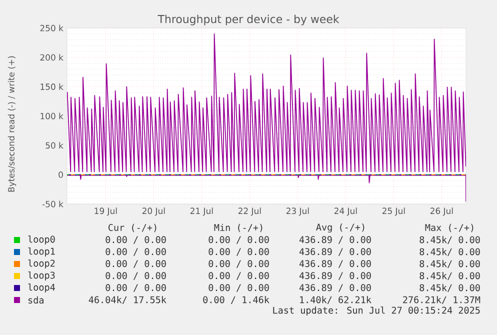  Describe the element at coordinates (52, 116) in the screenshot. I see `y-tick-label: 100 k` at that location.